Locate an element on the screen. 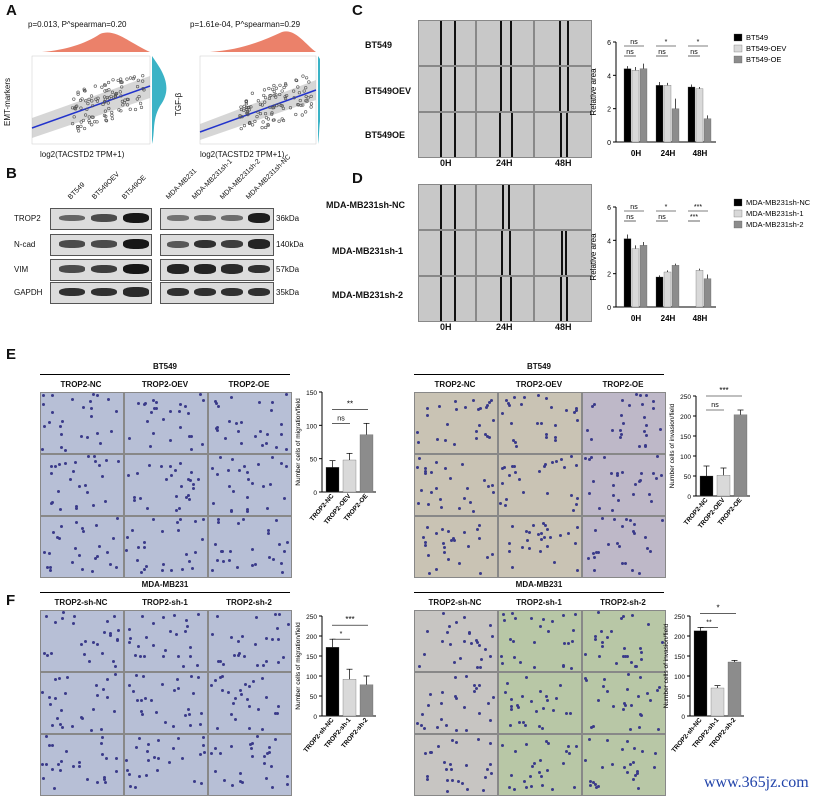 The image size is (830, 798). category-label: 48H is located at coordinates (700, 318).